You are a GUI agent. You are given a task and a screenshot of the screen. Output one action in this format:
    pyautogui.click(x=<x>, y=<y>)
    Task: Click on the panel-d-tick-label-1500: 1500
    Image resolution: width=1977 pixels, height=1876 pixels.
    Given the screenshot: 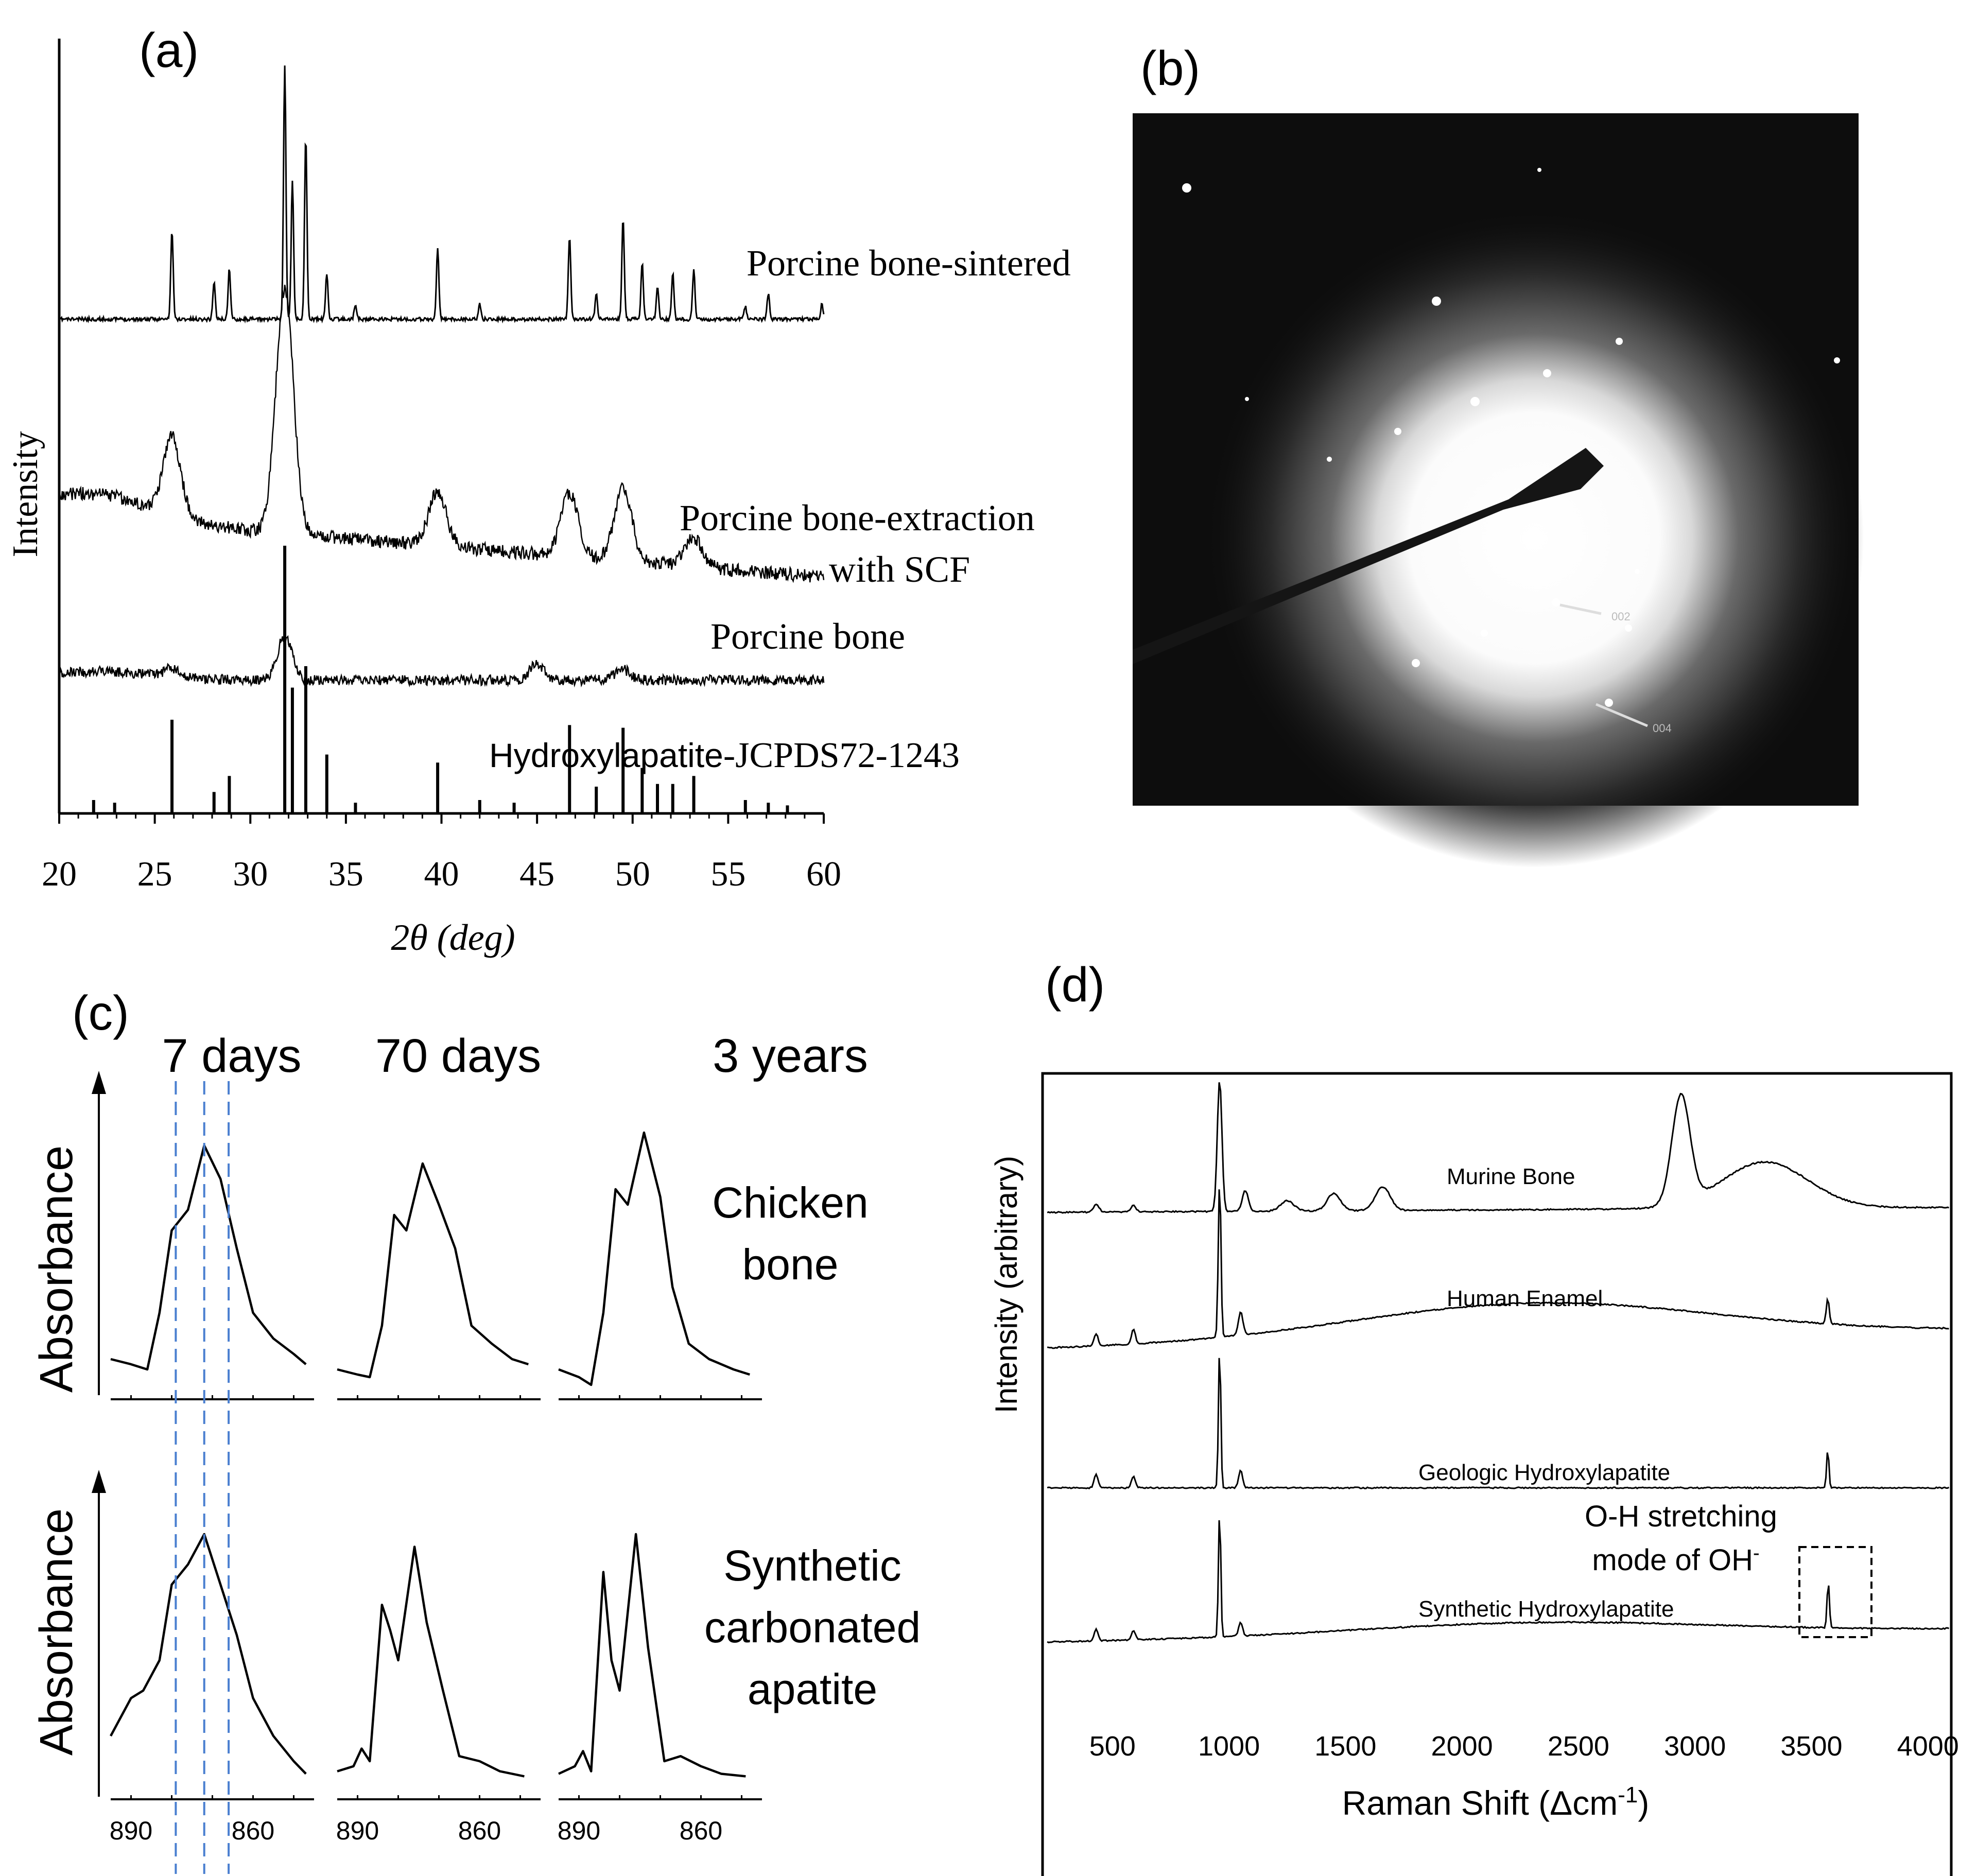 What is the action you would take?
    pyautogui.click(x=1345, y=1746)
    